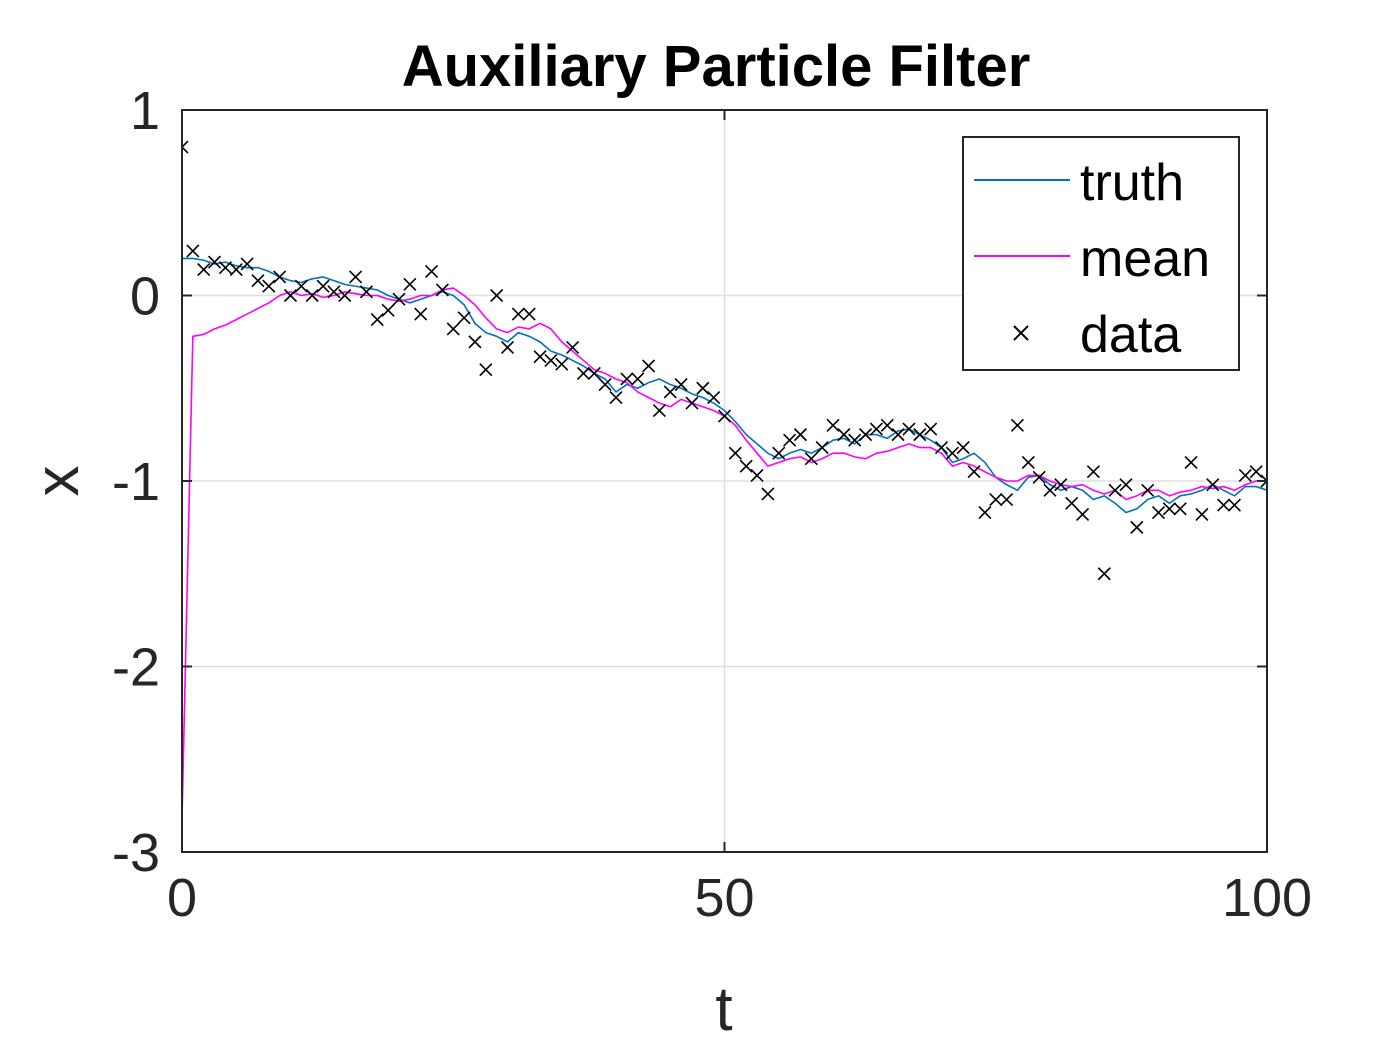 The image size is (1400, 1050). I want to click on x-tick-label: 0, so click(182, 898).